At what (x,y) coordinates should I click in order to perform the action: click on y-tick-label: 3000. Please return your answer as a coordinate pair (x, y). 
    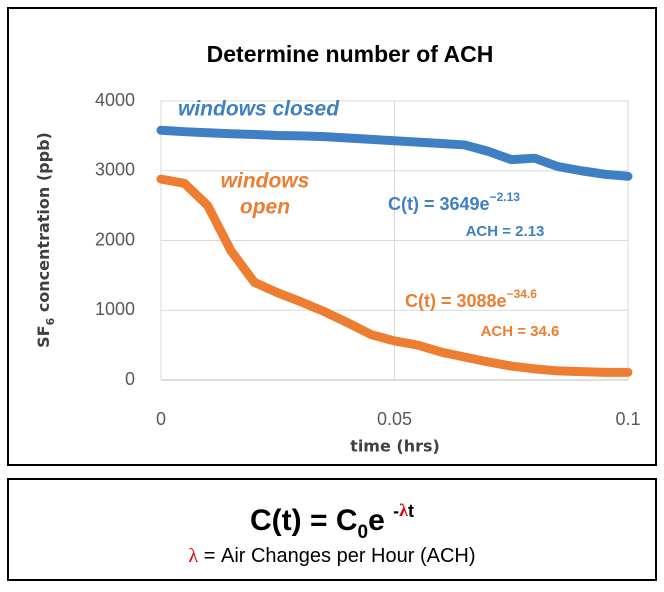
    Looking at the image, I should click on (115, 170).